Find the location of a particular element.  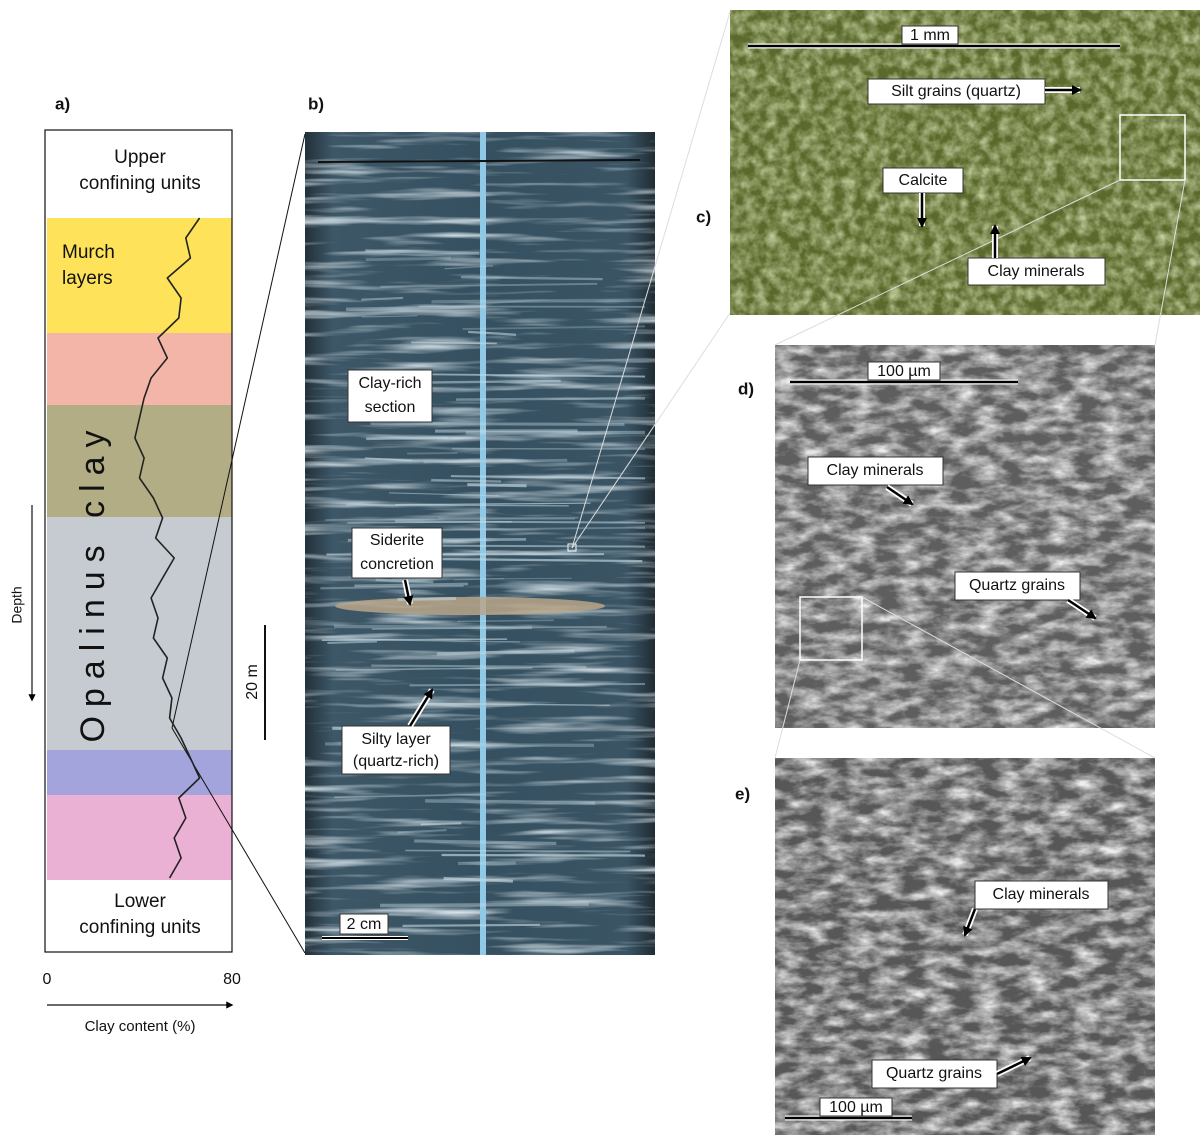

note: Silty layer is located at coordinates (396, 739).